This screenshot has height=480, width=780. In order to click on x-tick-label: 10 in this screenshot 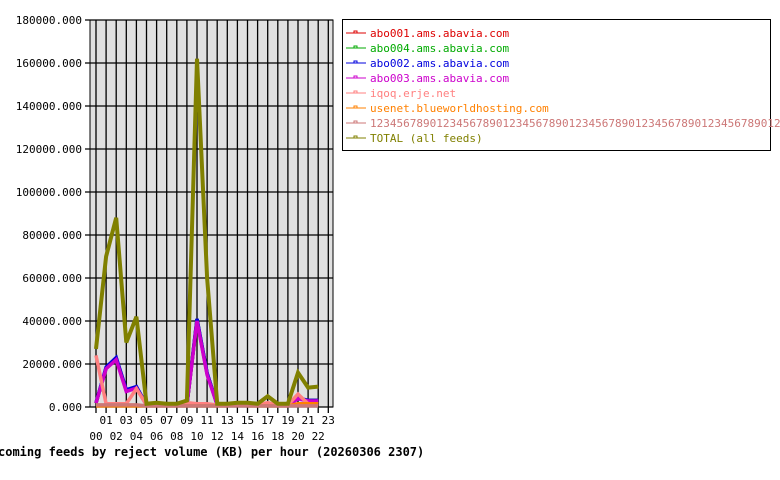, I will do `click(196, 436)`.